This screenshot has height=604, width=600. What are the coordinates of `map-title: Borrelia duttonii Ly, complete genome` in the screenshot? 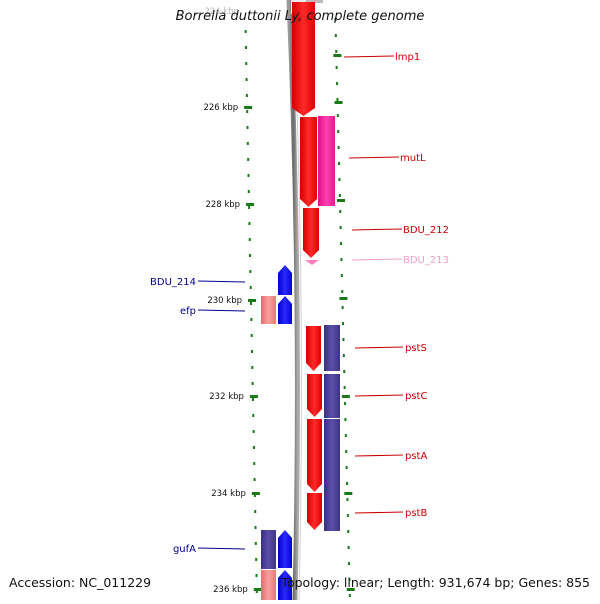 It's located at (300, 16).